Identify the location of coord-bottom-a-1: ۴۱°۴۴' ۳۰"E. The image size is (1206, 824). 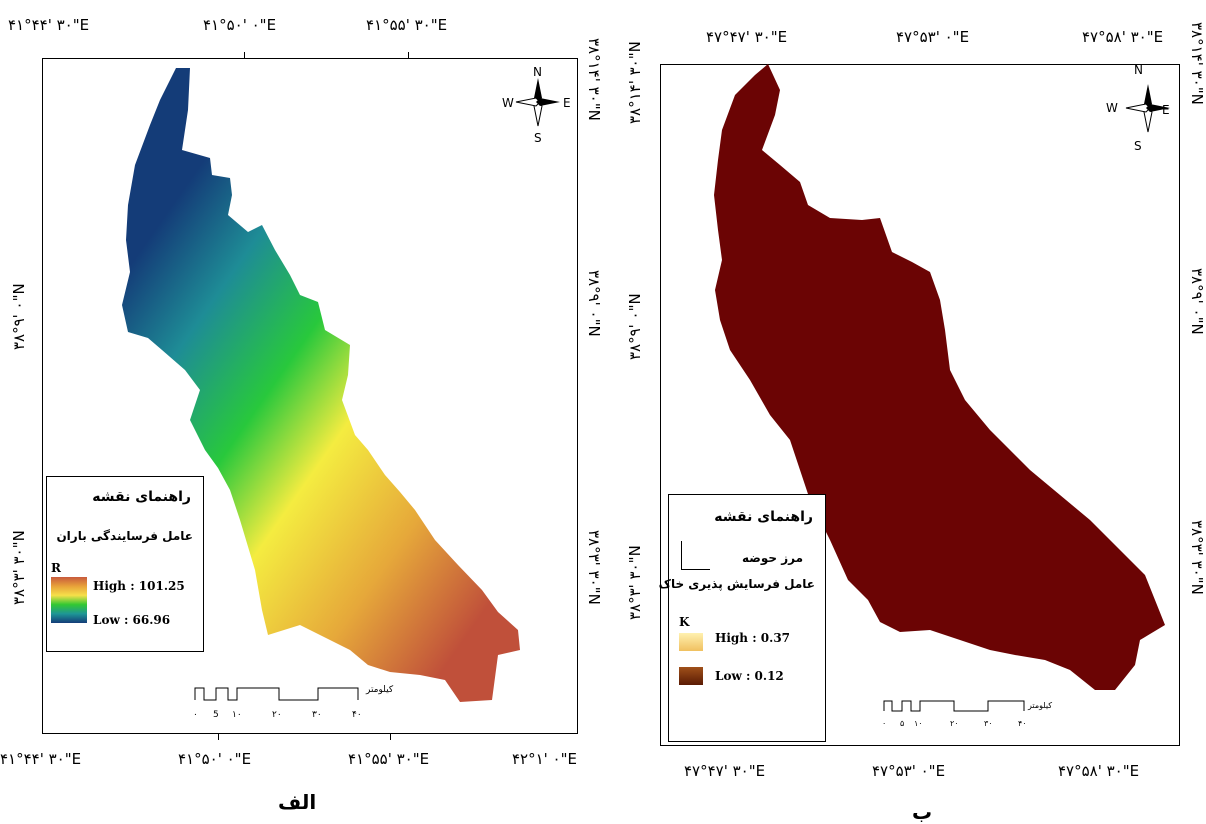
(41, 759).